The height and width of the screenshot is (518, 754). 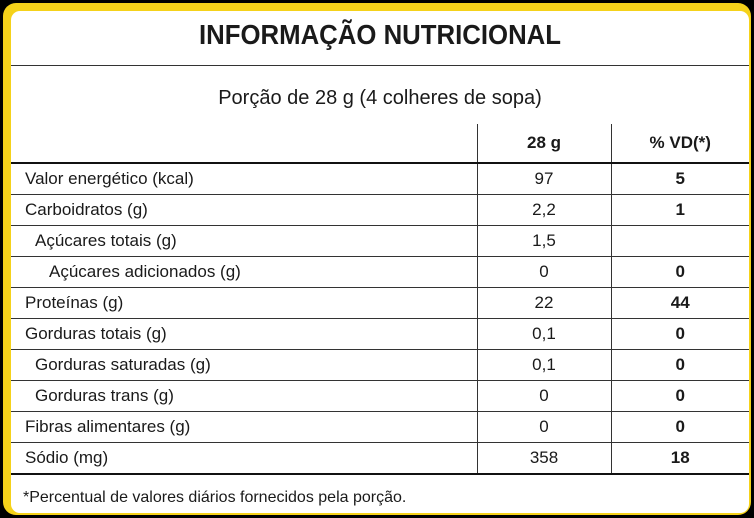 What do you see at coordinates (244, 303) in the screenshot?
I see `row-label: Proteínas (g)` at bounding box center [244, 303].